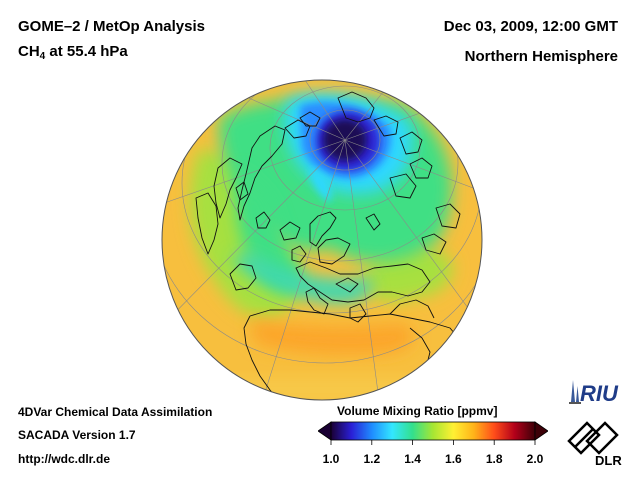 The image size is (640, 480). Describe the element at coordinates (541, 431) in the screenshot. I see `colorbar-max-arrow` at that location.